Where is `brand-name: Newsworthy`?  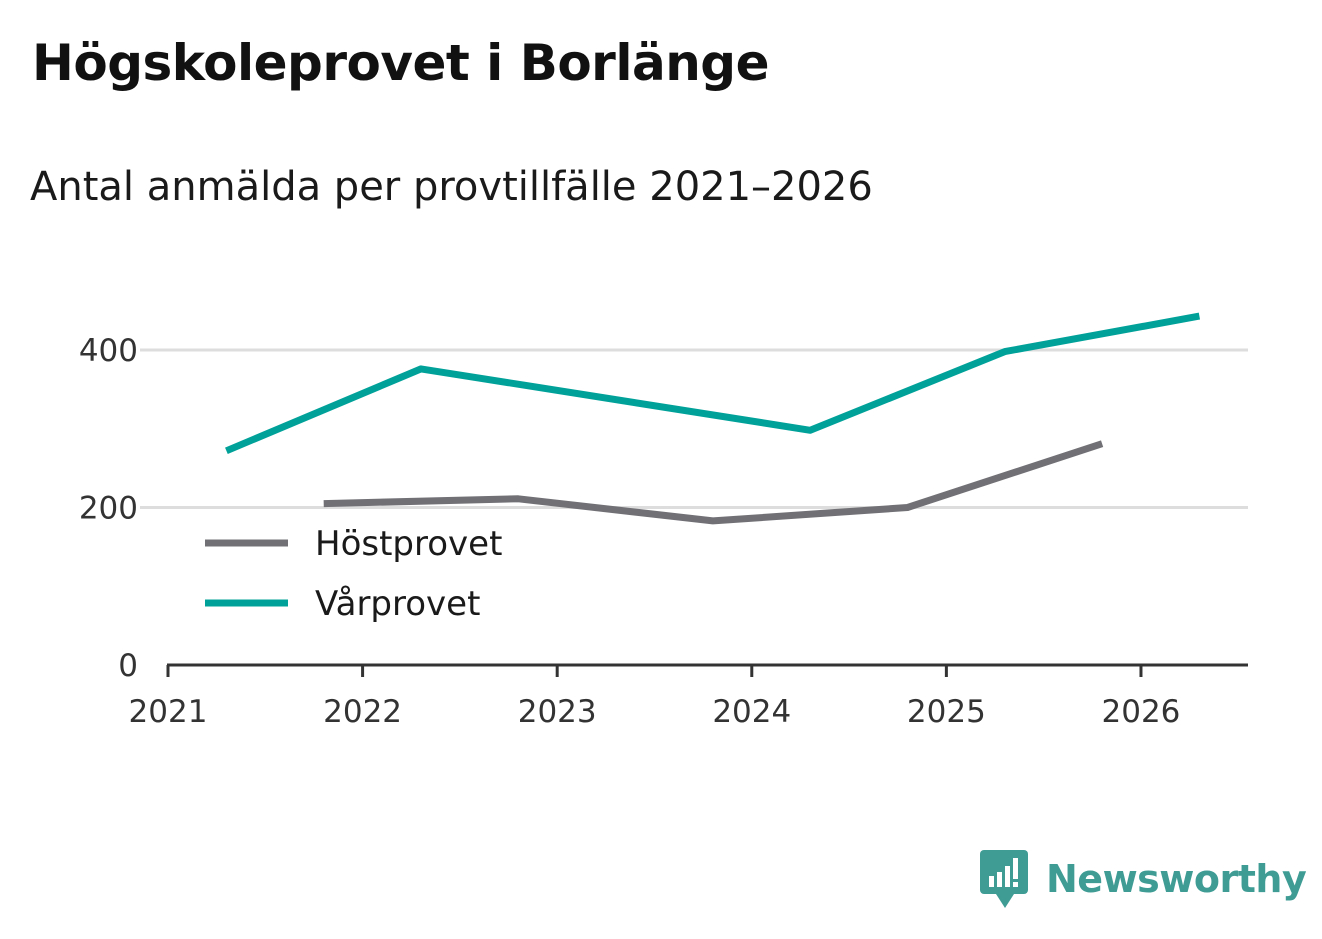
brand-name: Newsworthy is located at coordinates (1176, 879).